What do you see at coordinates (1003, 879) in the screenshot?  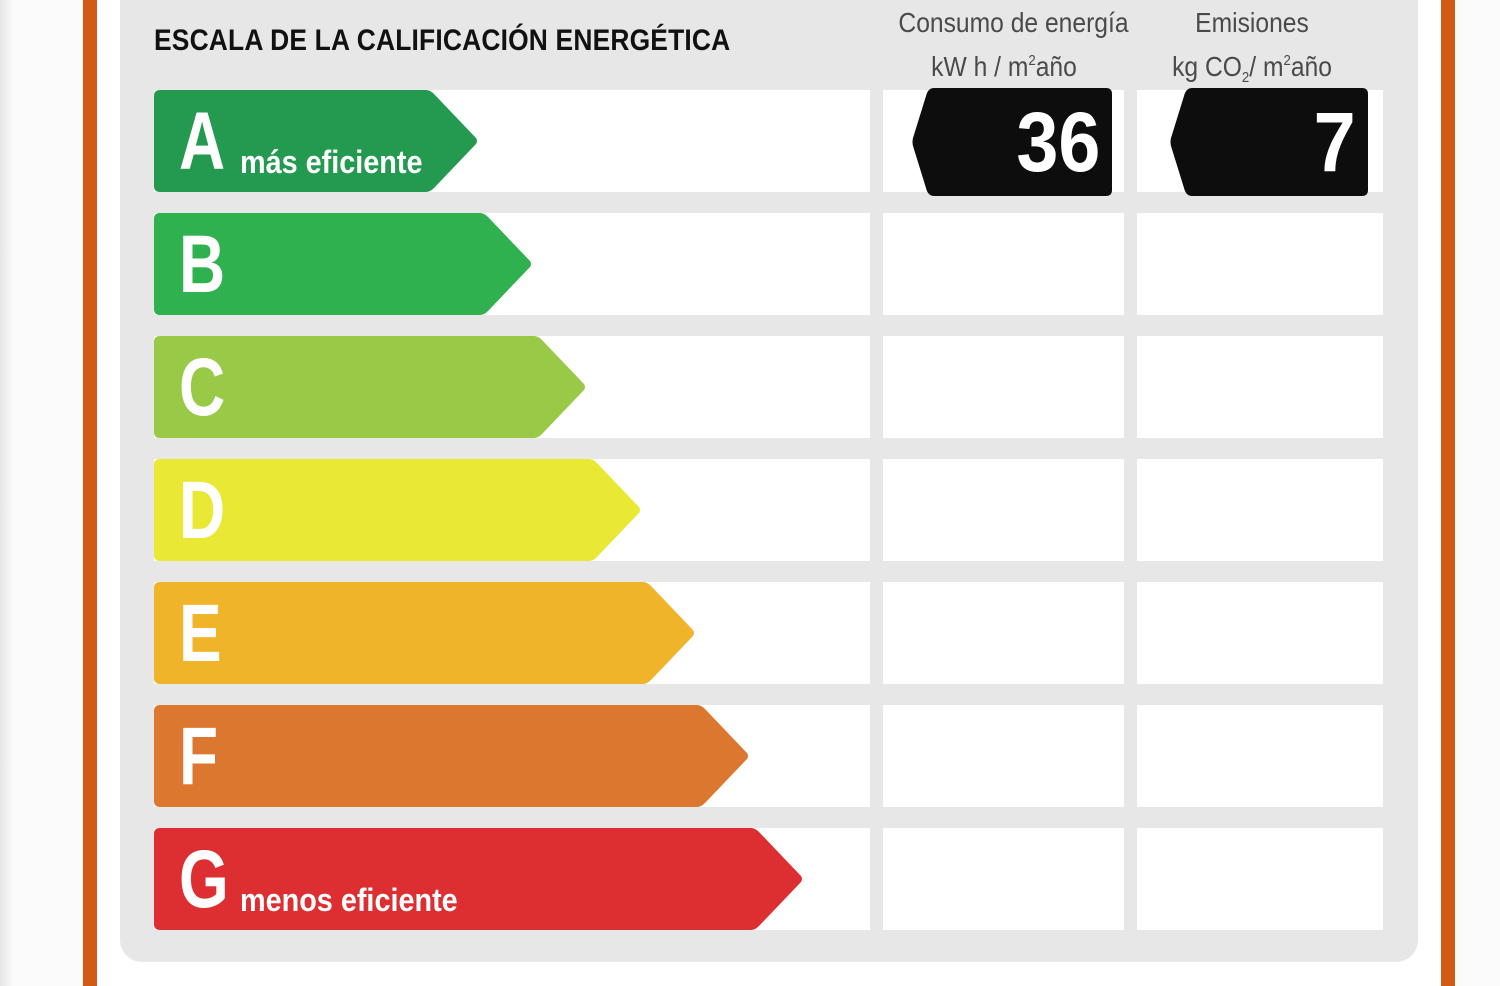 I see `energy-cell-g` at bounding box center [1003, 879].